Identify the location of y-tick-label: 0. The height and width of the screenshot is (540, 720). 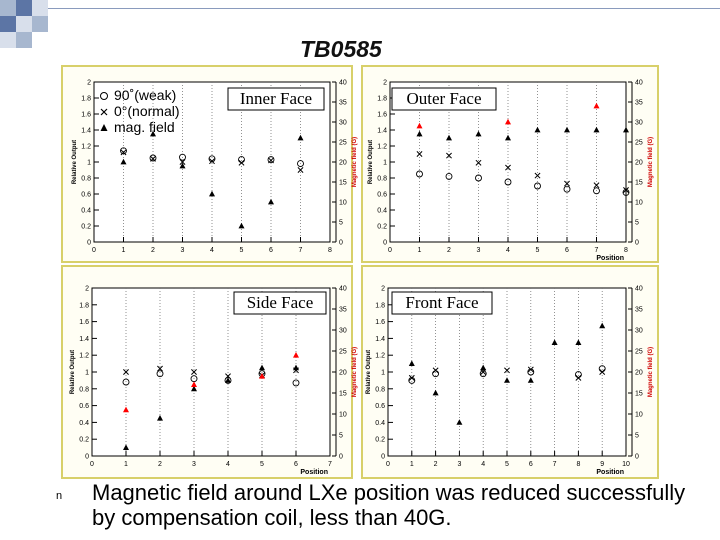
(385, 243).